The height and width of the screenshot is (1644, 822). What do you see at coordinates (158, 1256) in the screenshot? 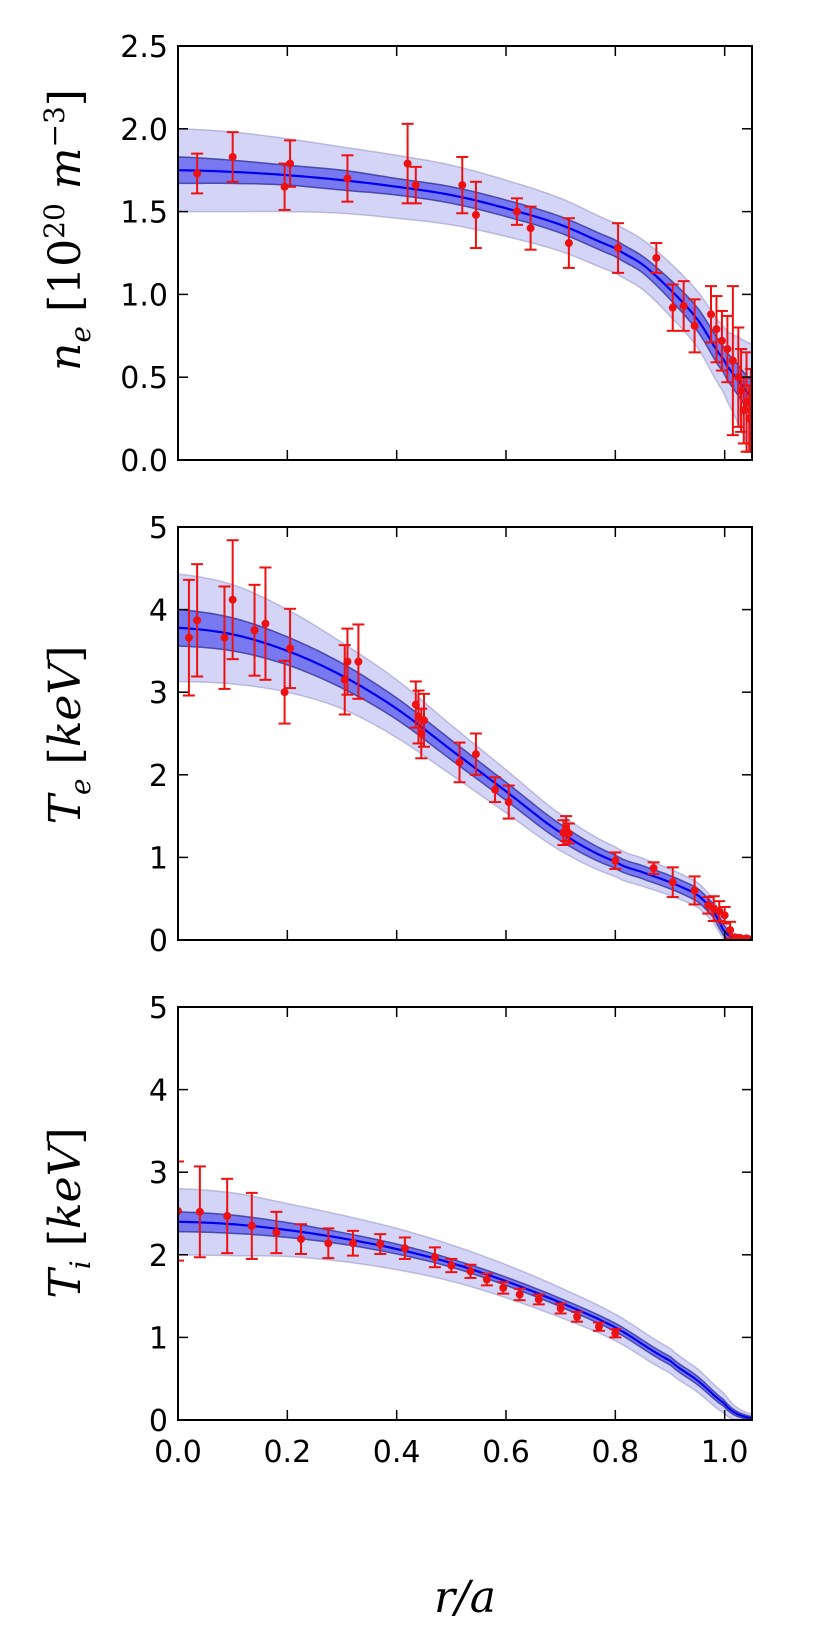
I see `ytick-label-ion-temperature: 2` at bounding box center [158, 1256].